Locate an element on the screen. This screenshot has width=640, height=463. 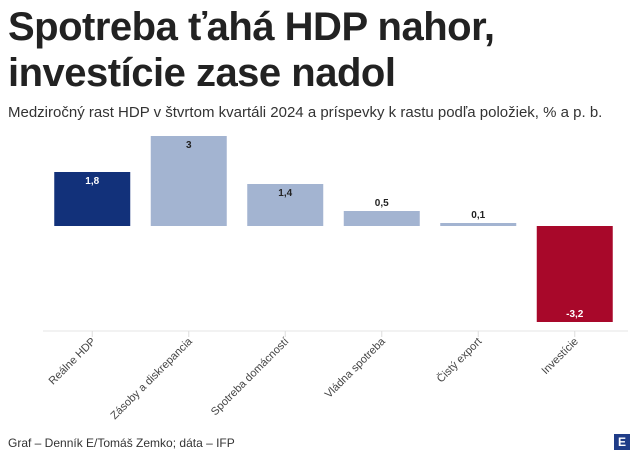
data-label: 3 is located at coordinates (189, 145).